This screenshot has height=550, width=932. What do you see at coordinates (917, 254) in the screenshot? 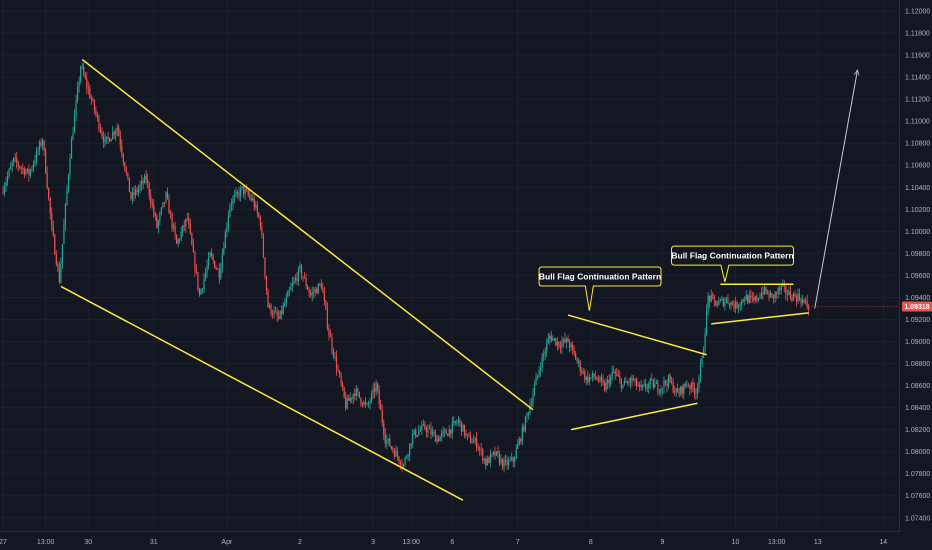
I see `y-tick-label: 1.09800` at bounding box center [917, 254].